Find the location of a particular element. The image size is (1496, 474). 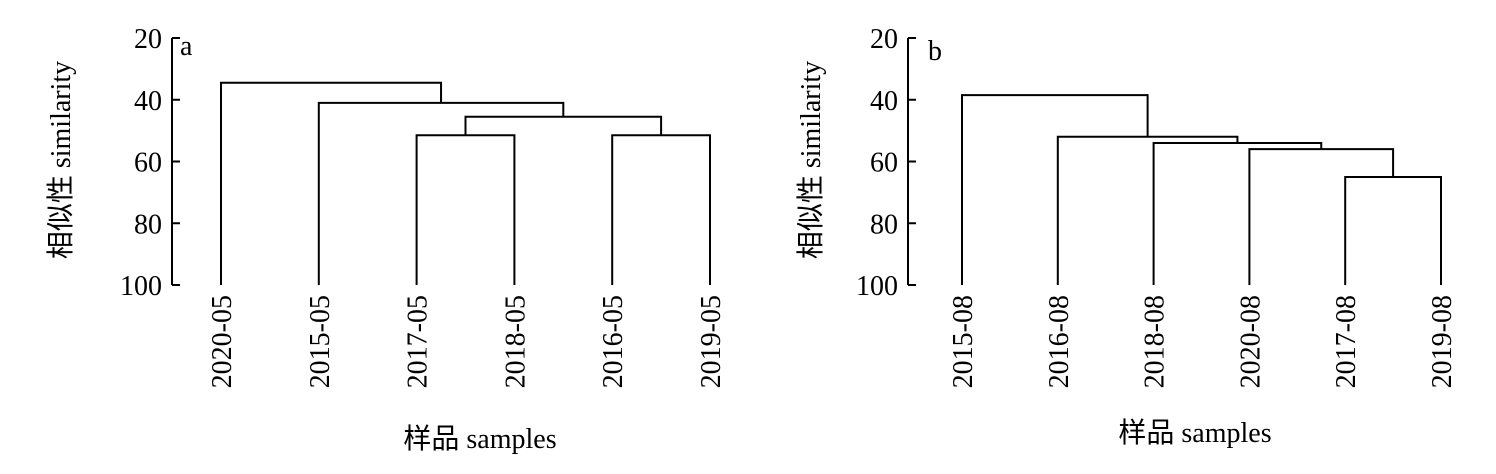

leaf-label: 2016-05 is located at coordinates (613, 341).